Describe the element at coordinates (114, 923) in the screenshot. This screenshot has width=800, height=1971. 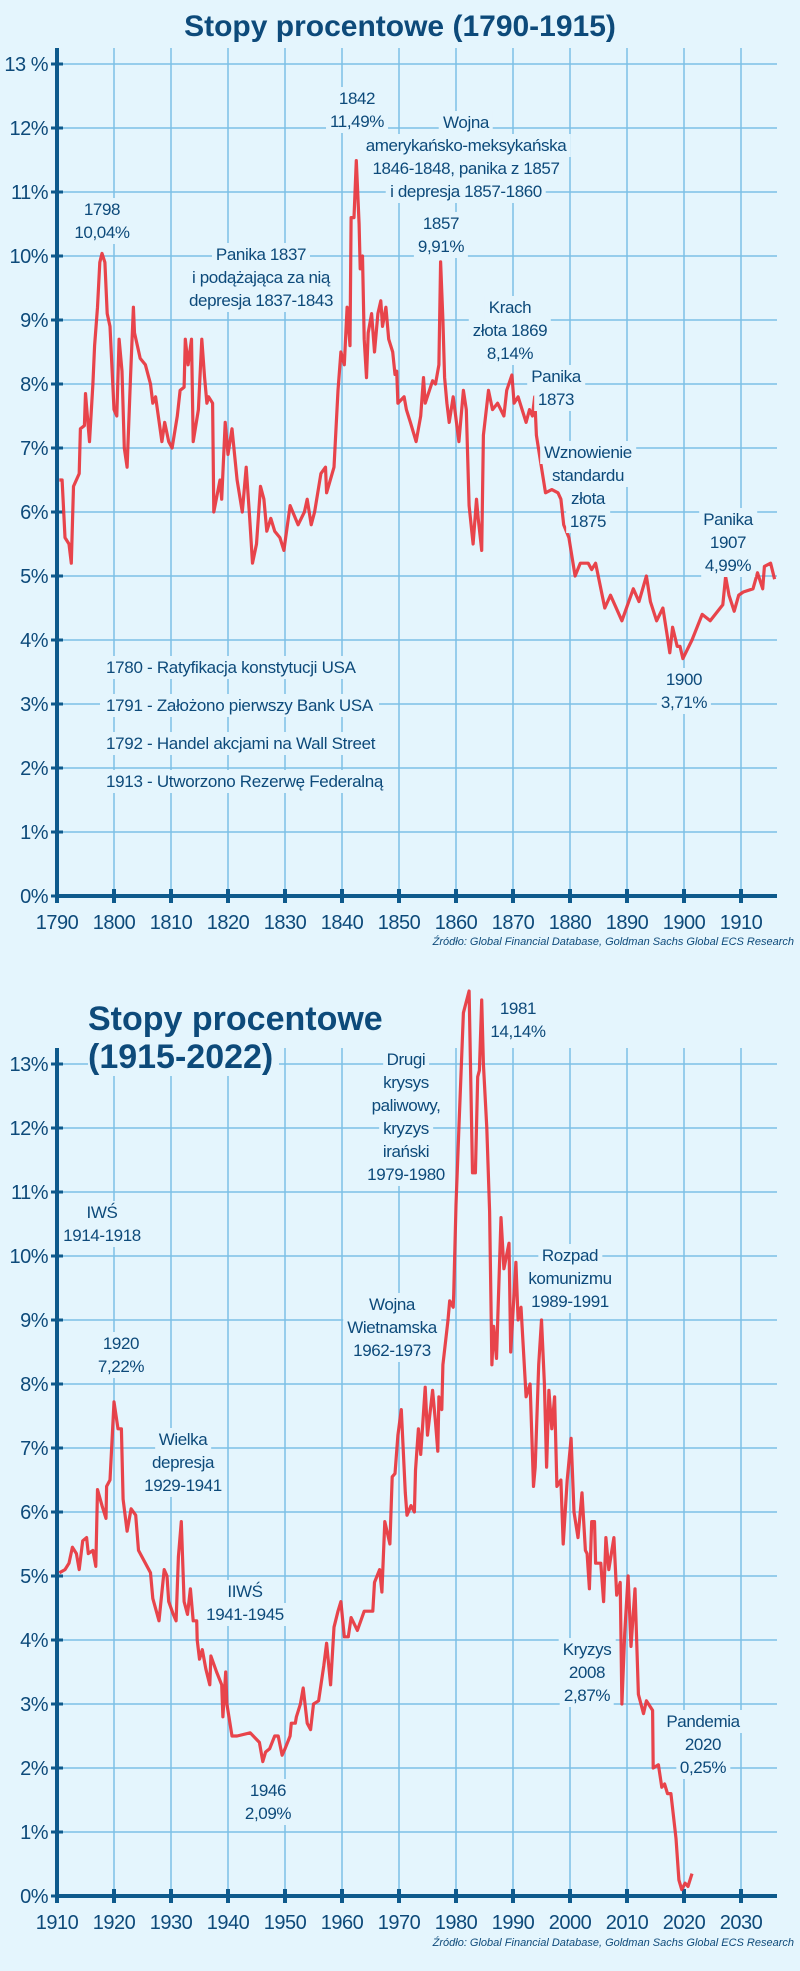
I see `x-tick-label: 1800` at that location.